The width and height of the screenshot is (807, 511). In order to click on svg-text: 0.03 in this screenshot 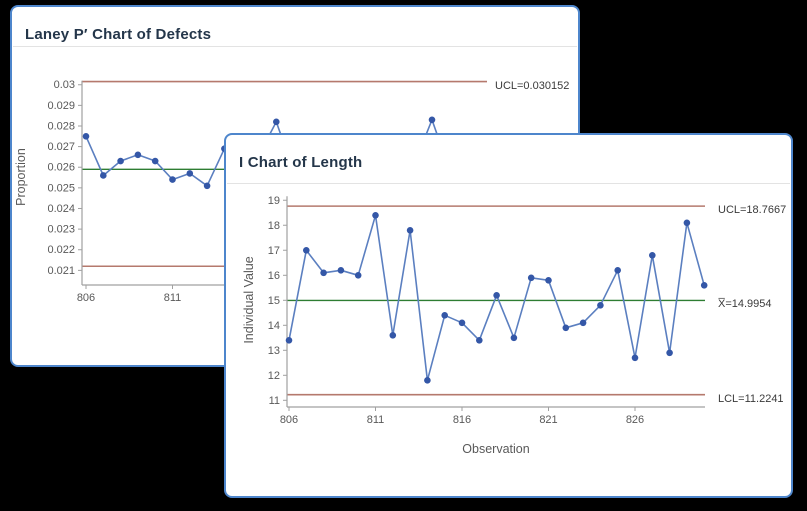, I will do `click(64, 85)`.